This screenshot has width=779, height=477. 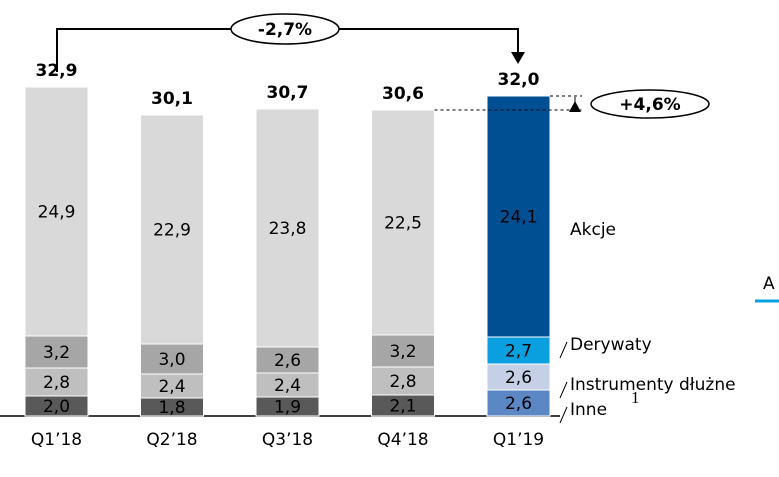 I want to click on series-label: Derywaty, so click(x=611, y=345).